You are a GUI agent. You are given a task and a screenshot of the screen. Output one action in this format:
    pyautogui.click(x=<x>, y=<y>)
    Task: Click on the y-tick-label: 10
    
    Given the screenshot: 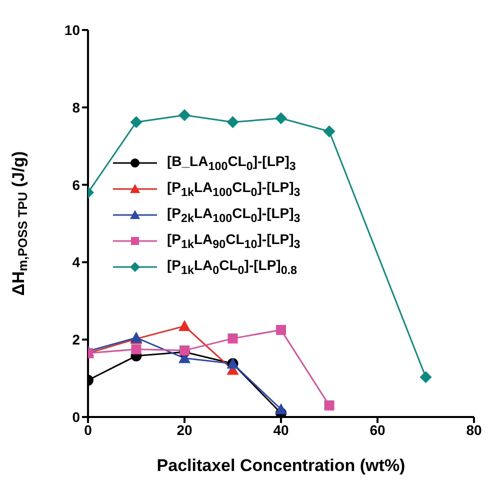 What is the action you would take?
    pyautogui.click(x=72, y=30)
    